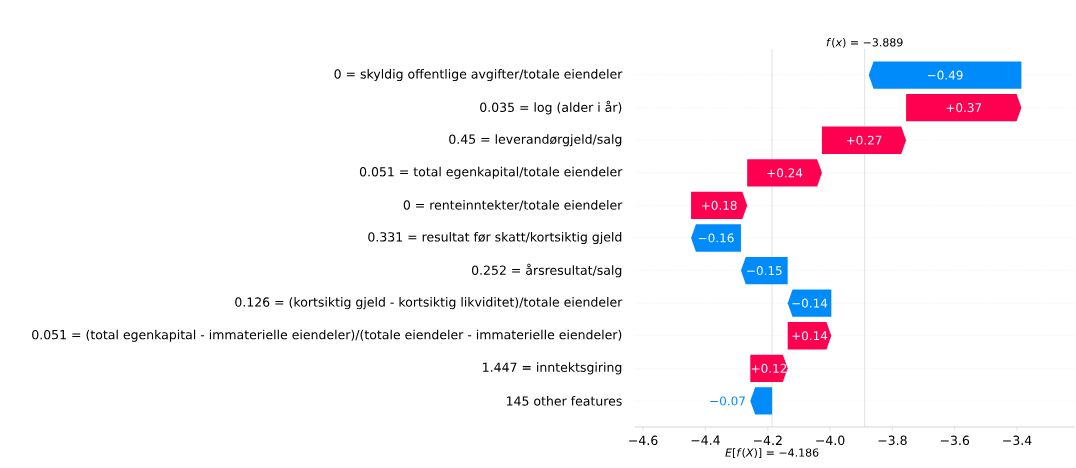 The image size is (1076, 468). Describe the element at coordinates (327, 335) in the screenshot. I see `y-tick-label: 0.051 = (total egenkapital - immaterielle eiendeler)/(totale eiendeler - immaterielle eiendeler)` at that location.